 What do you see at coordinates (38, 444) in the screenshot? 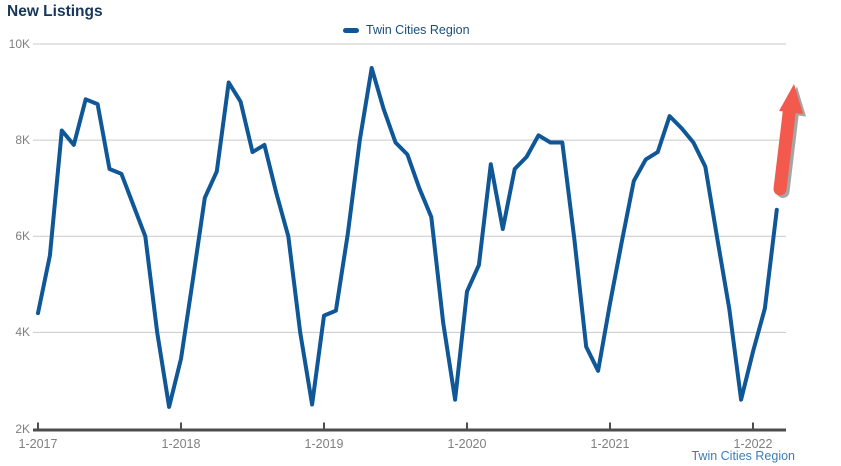
I see `x-axis-tick-label: 1-2017` at bounding box center [38, 444].